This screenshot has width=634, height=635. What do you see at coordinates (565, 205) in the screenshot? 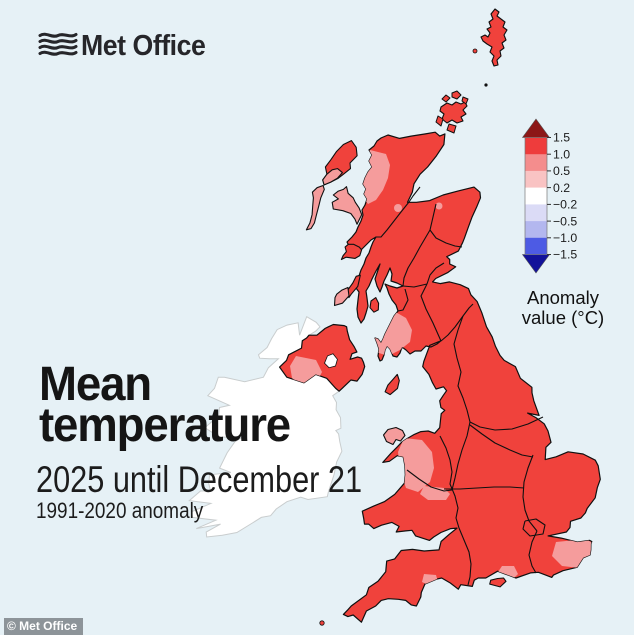
I see `svg-text: −0.2` at bounding box center [565, 205].